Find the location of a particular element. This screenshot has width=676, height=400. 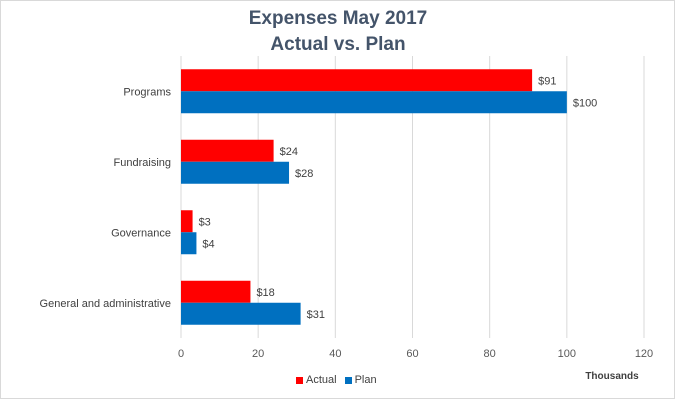

bar-actual-general-and-administrative is located at coordinates (216, 291).